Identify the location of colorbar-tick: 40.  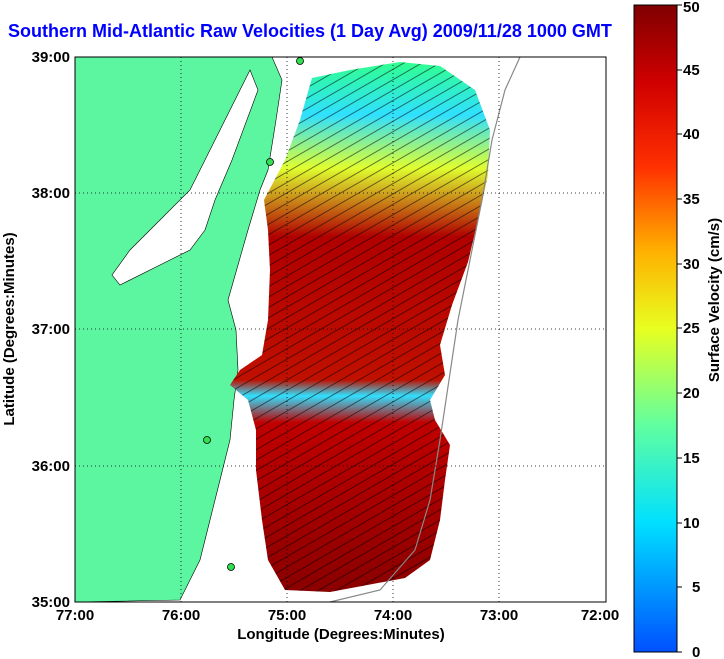
(691, 134).